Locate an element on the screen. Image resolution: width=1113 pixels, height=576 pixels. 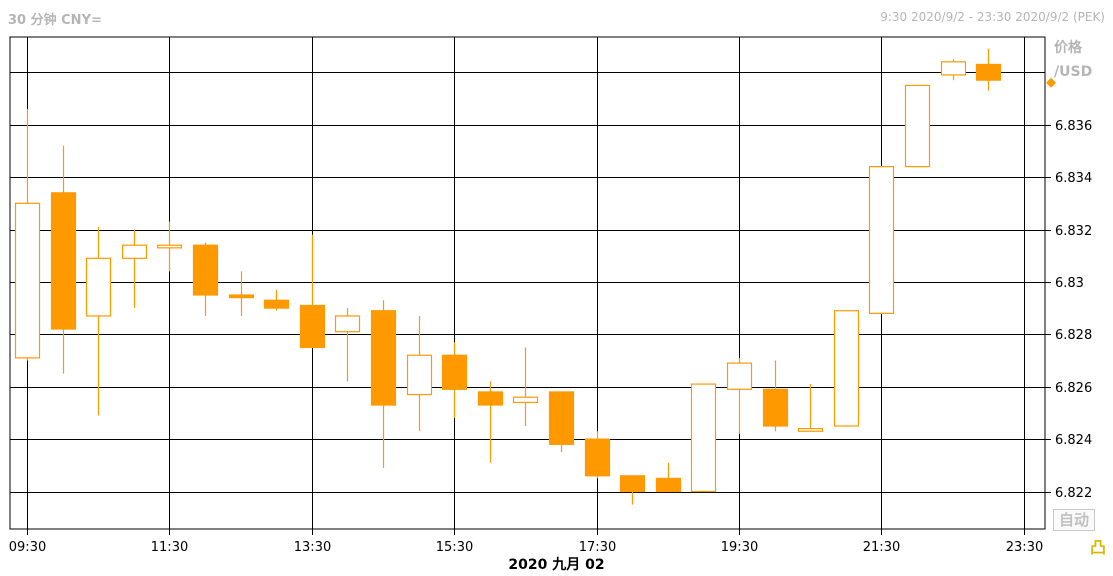
last-price-marker is located at coordinates (1051, 82).